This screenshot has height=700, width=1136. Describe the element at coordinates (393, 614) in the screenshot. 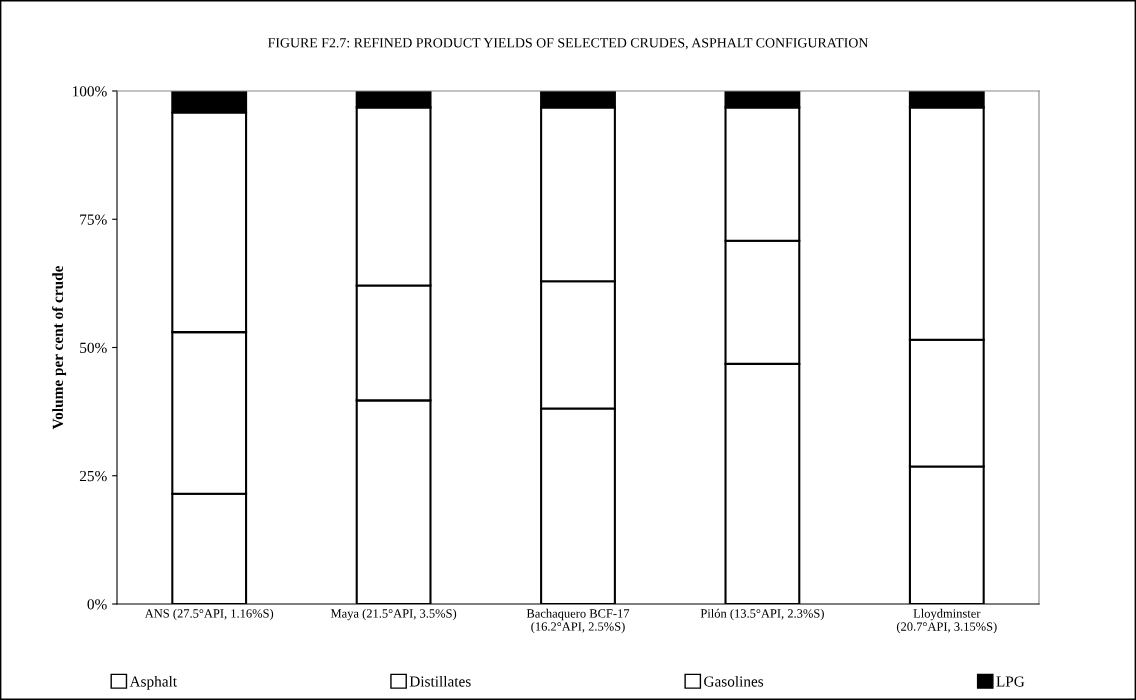

I see `x-tick-label: Maya (21.5°API, 3.5%S)` at that location.